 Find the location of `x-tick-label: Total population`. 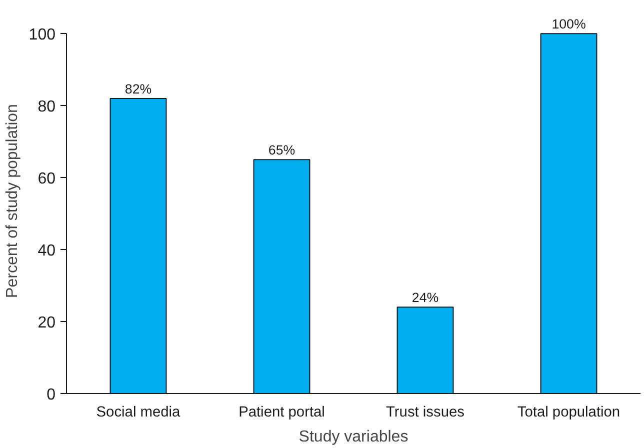

x-tick-label: Total population is located at coordinates (568, 412).